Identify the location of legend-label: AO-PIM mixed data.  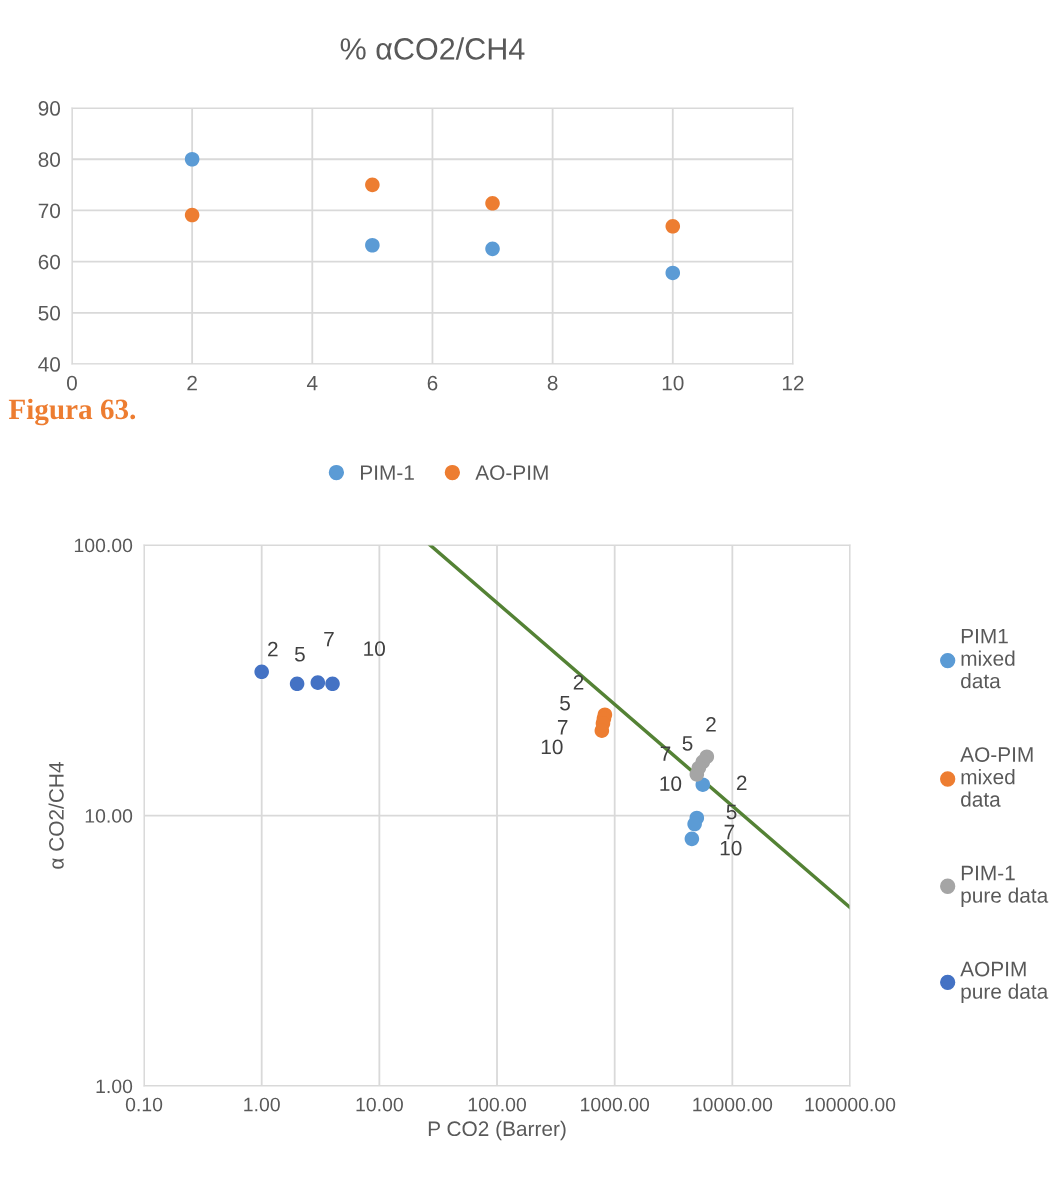
(996, 777).